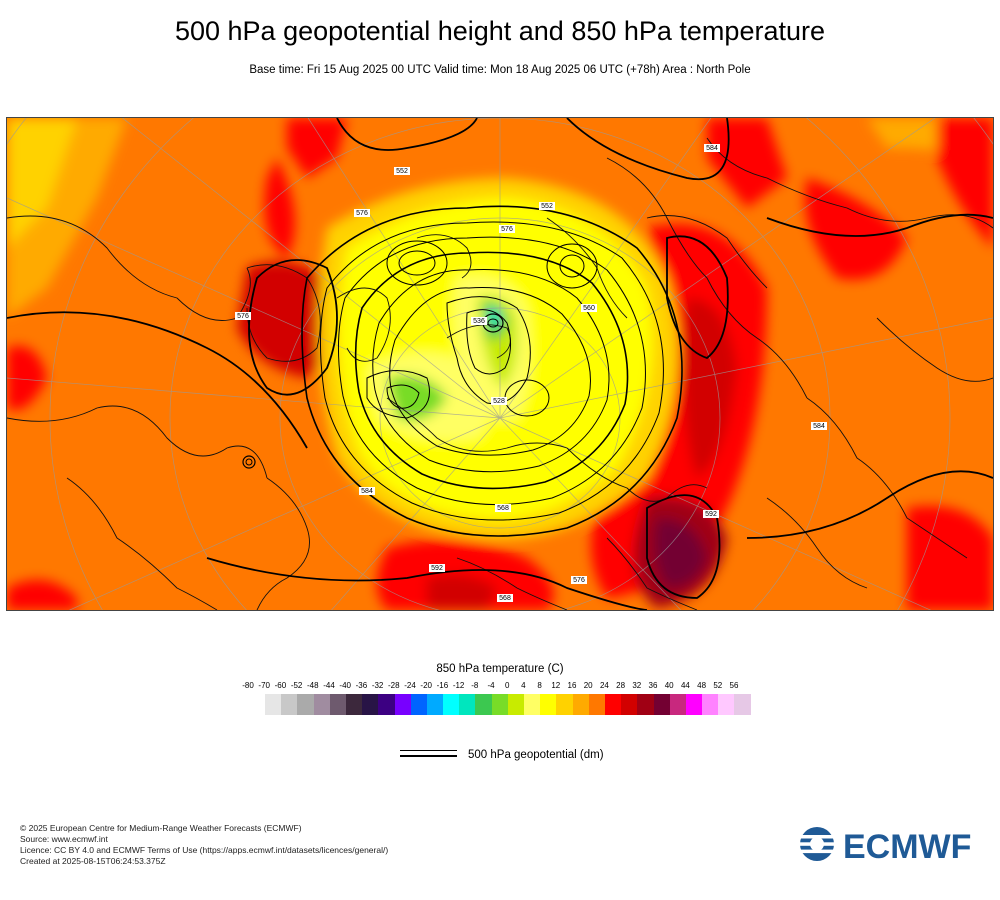 Image resolution: width=1000 pixels, height=900 pixels. What do you see at coordinates (345, 685) in the screenshot?
I see `legend-tick-label: -40` at bounding box center [345, 685].